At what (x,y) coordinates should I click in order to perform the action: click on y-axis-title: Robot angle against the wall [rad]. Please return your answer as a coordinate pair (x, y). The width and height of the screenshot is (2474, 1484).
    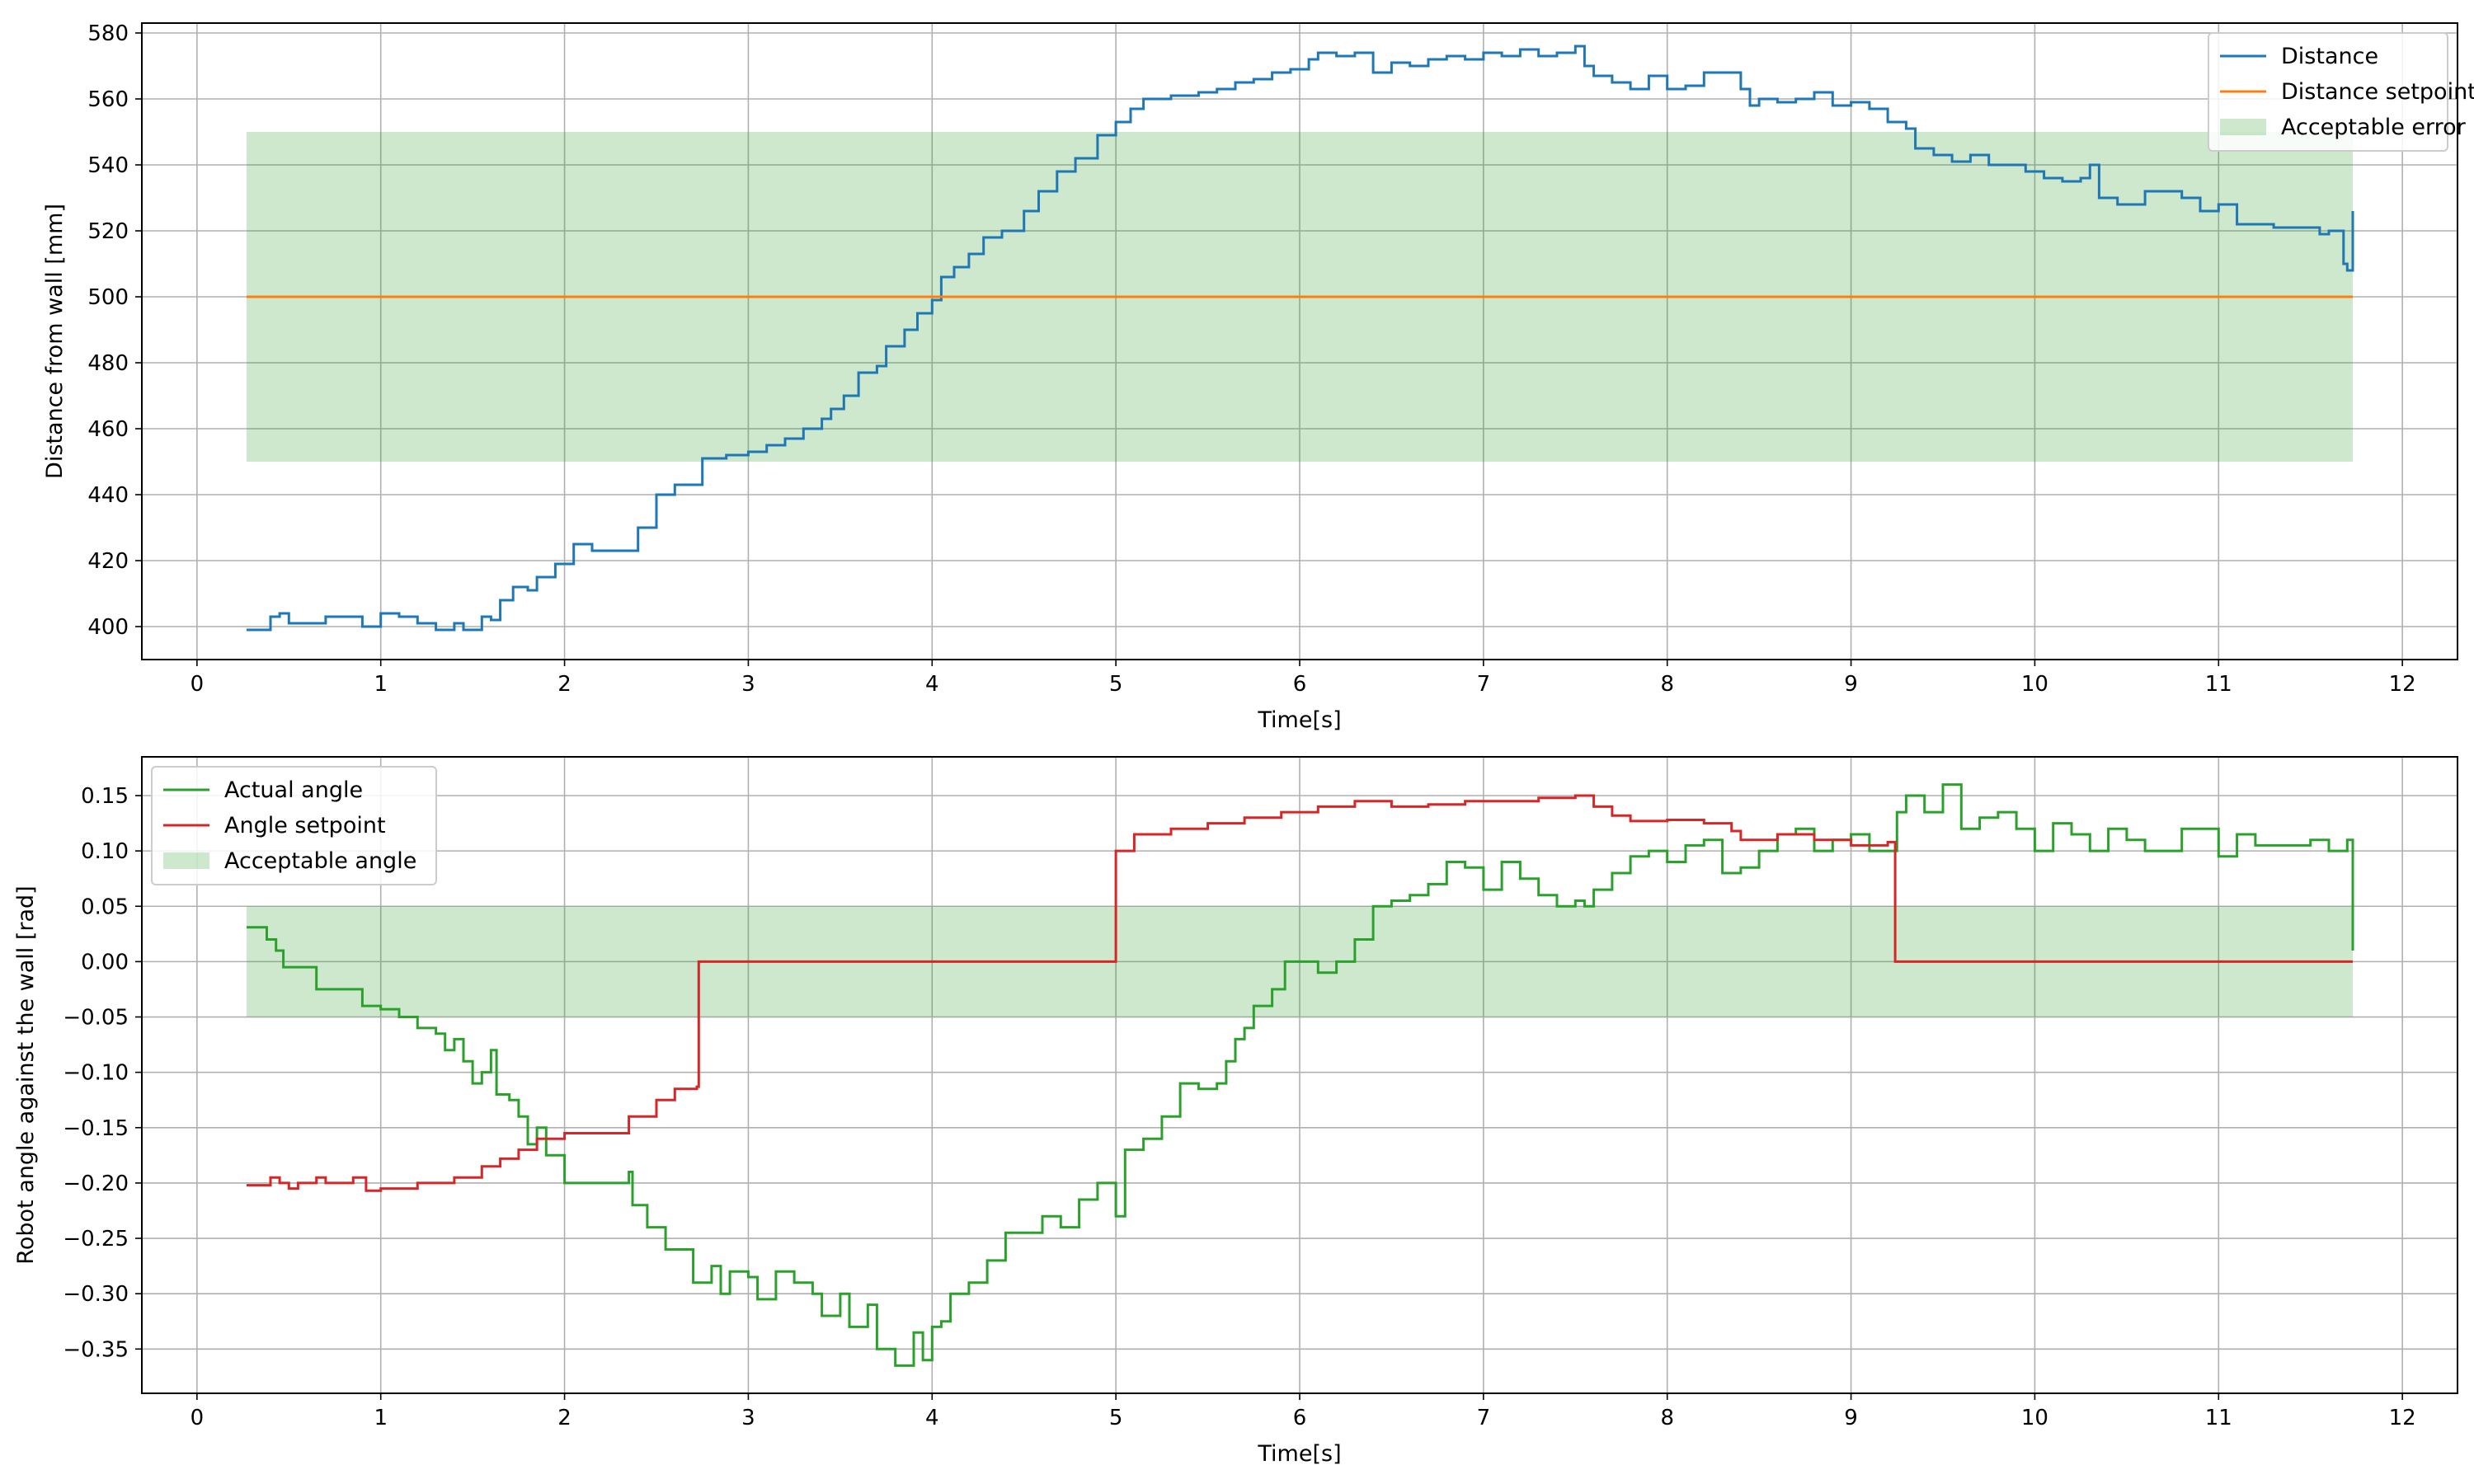
    Looking at the image, I should click on (26, 1074).